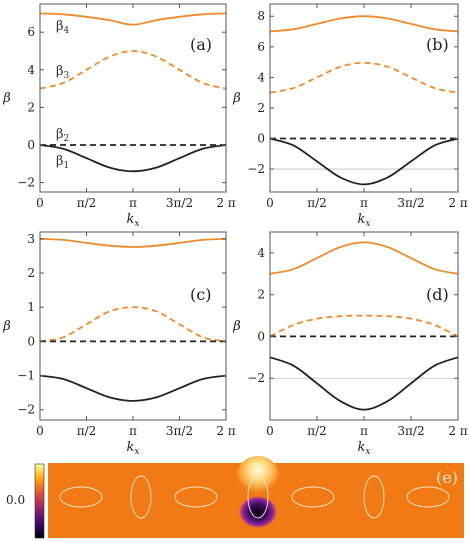 Image resolution: width=469 pixels, height=541 pixels. What do you see at coordinates (437, 294) in the screenshot?
I see `panel-tag: (d)` at bounding box center [437, 294].